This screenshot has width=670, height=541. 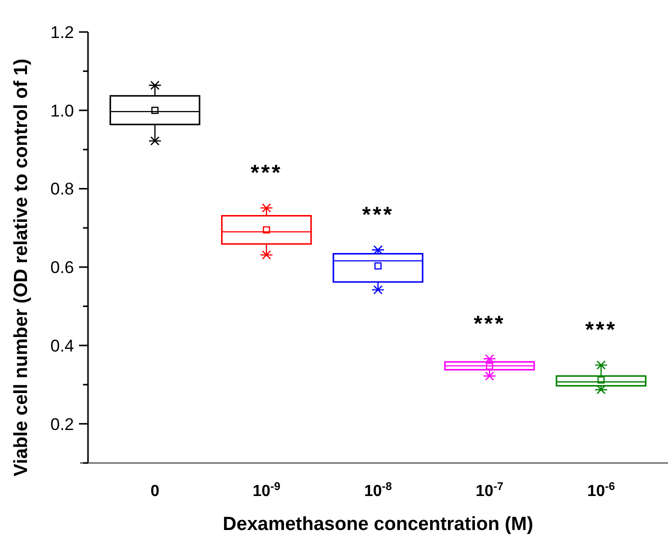 I want to click on x-tick-label: 10$^{-6}$, so click(x=601, y=490).